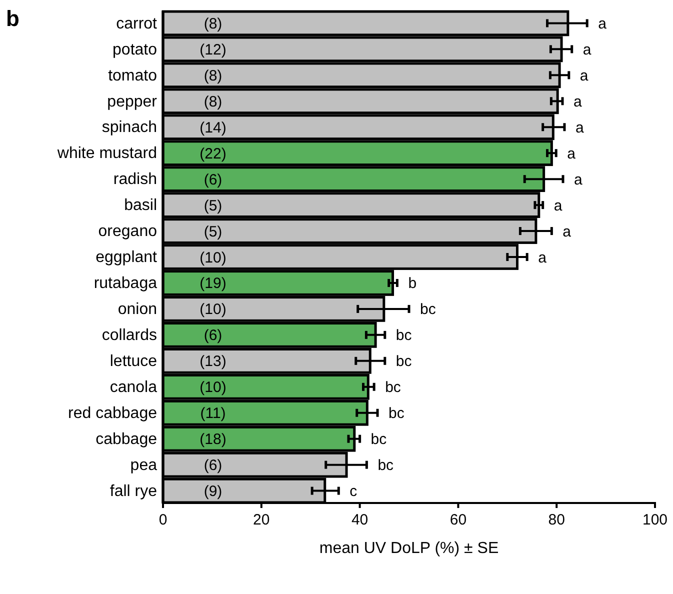 The height and width of the screenshot is (594, 673). Describe the element at coordinates (213, 413) in the screenshot. I see `annotation: (11)` at that location.